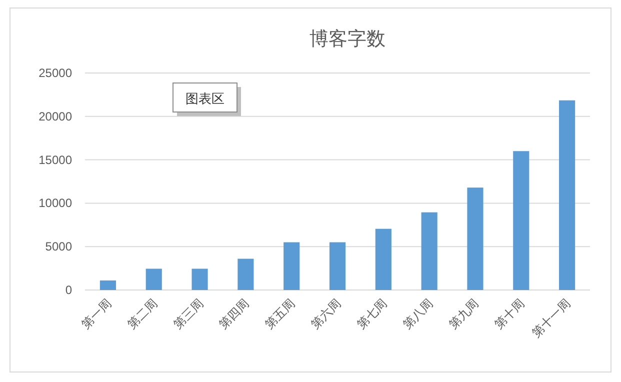 This screenshot has height=382, width=621. I want to click on x-tick-label: 第七周, so click(372, 314).